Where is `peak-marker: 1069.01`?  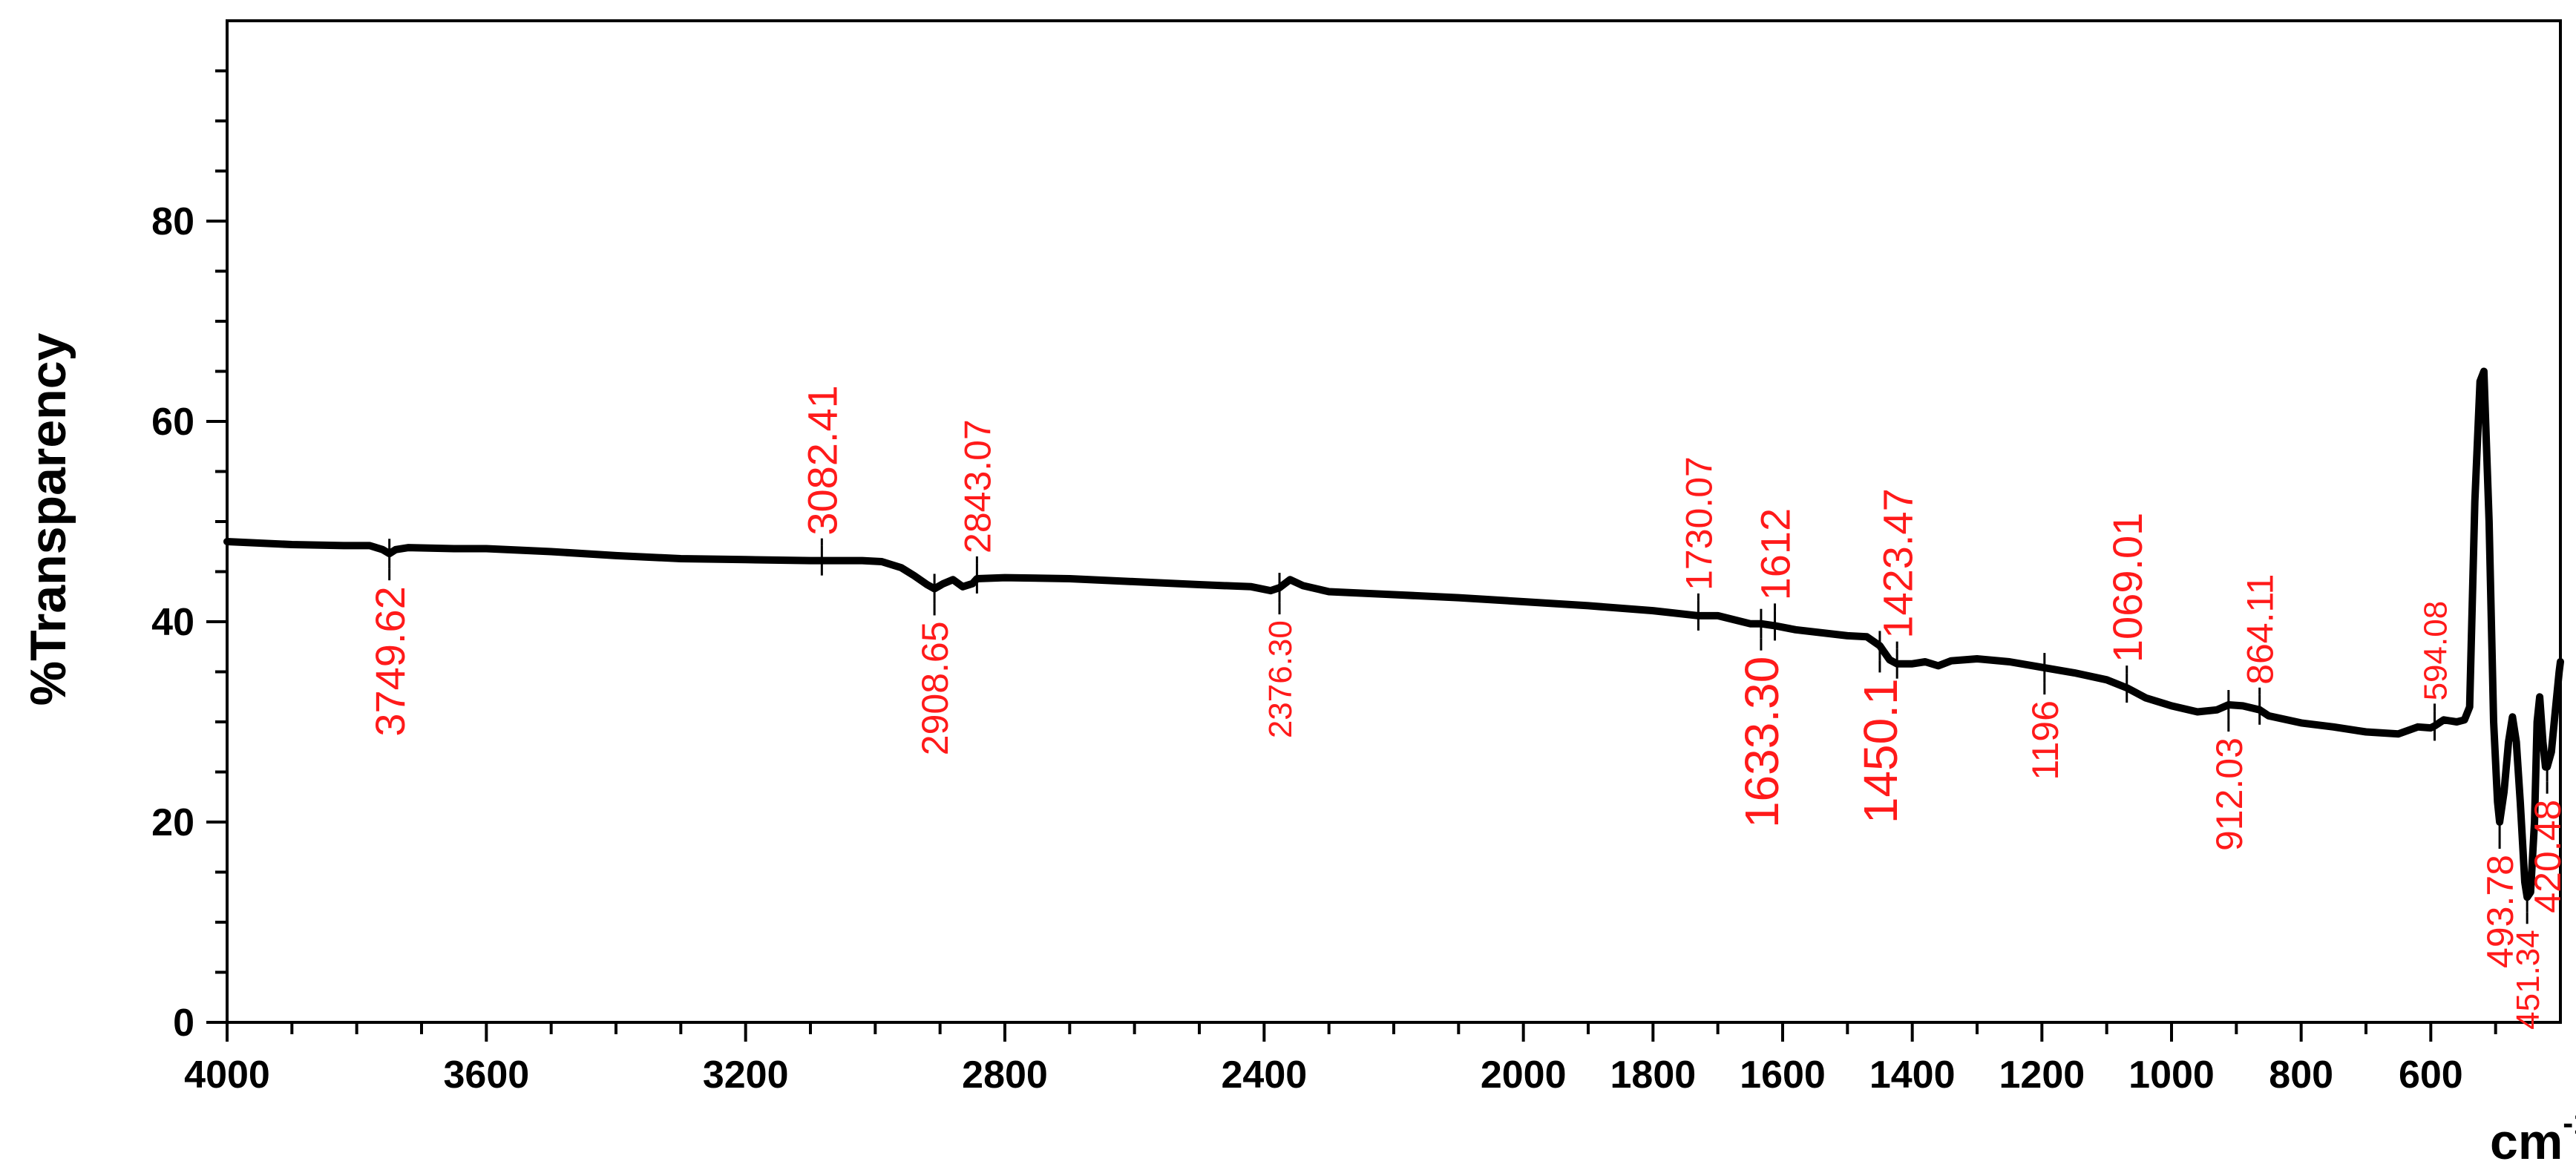
peak-marker: 1069.01 is located at coordinates (2127, 608).